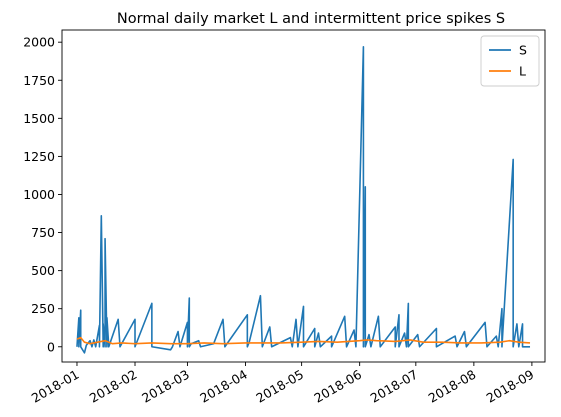  What do you see at coordinates (39, 42) in the screenshot?
I see `y-tick-label: 2000` at bounding box center [39, 42].